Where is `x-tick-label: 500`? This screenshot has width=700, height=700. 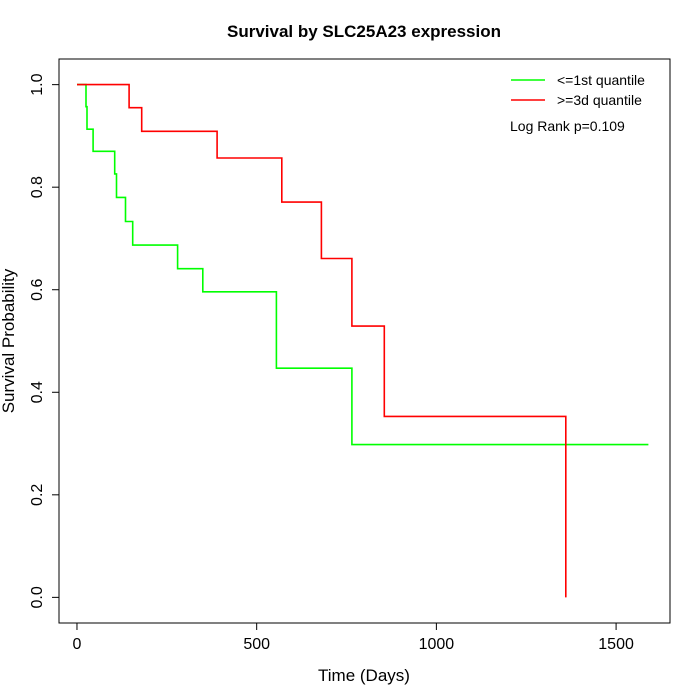 x-tick-label: 500 is located at coordinates (256, 644).